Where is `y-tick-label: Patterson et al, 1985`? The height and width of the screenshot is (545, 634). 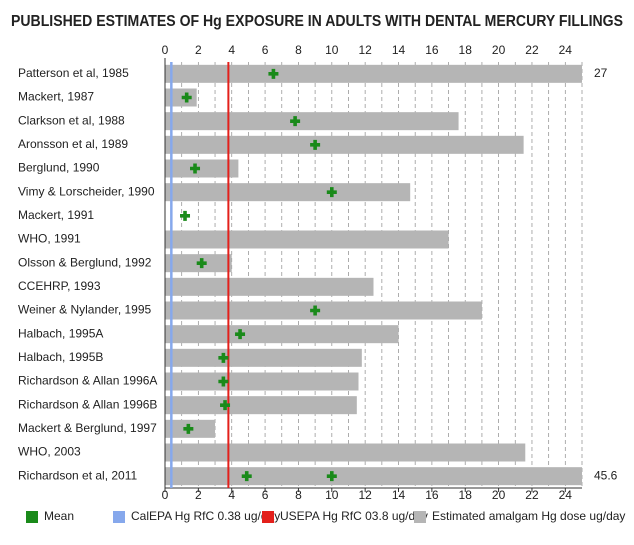
y-tick-label: Patterson et al, 1985 is located at coordinates (73, 73).